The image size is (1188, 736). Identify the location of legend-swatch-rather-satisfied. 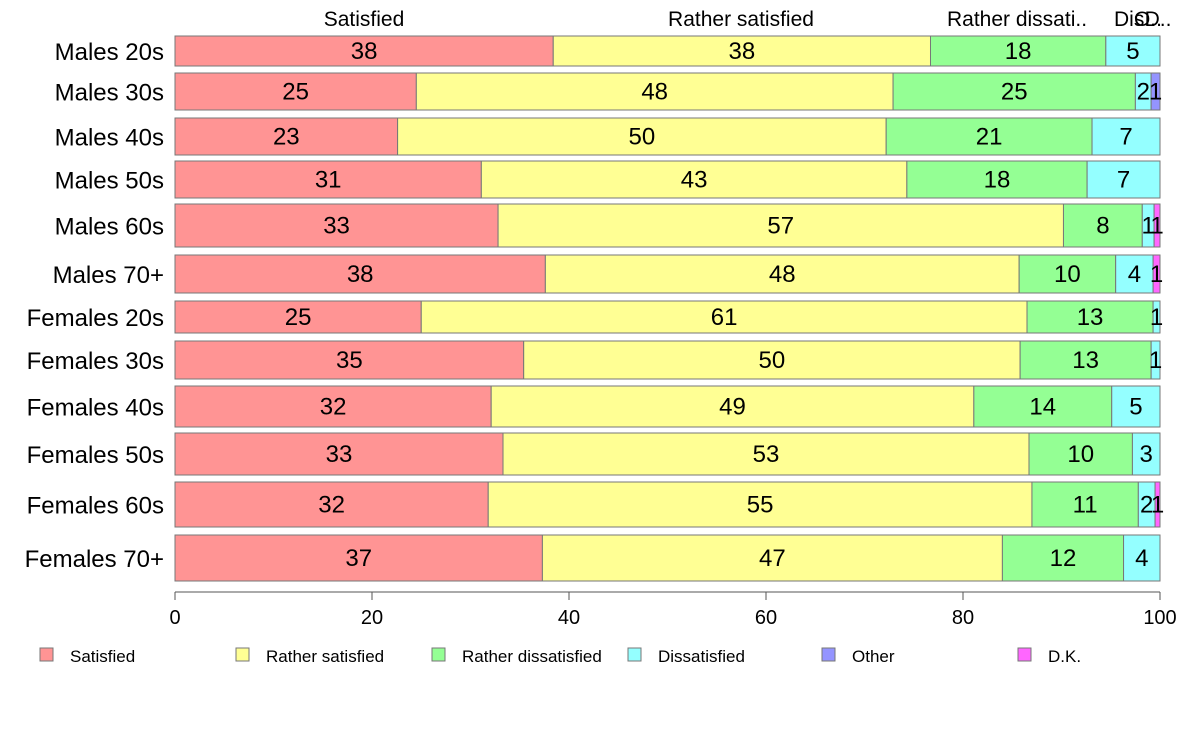
(242, 654).